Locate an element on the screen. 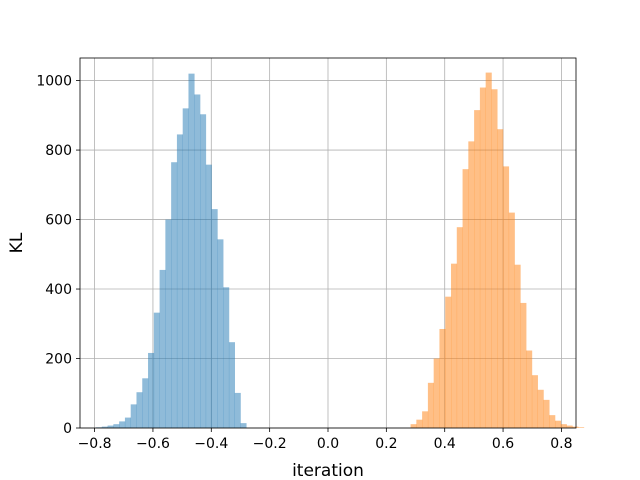 The width and height of the screenshot is (640, 480). y-axis-label: KL is located at coordinates (17, 242).